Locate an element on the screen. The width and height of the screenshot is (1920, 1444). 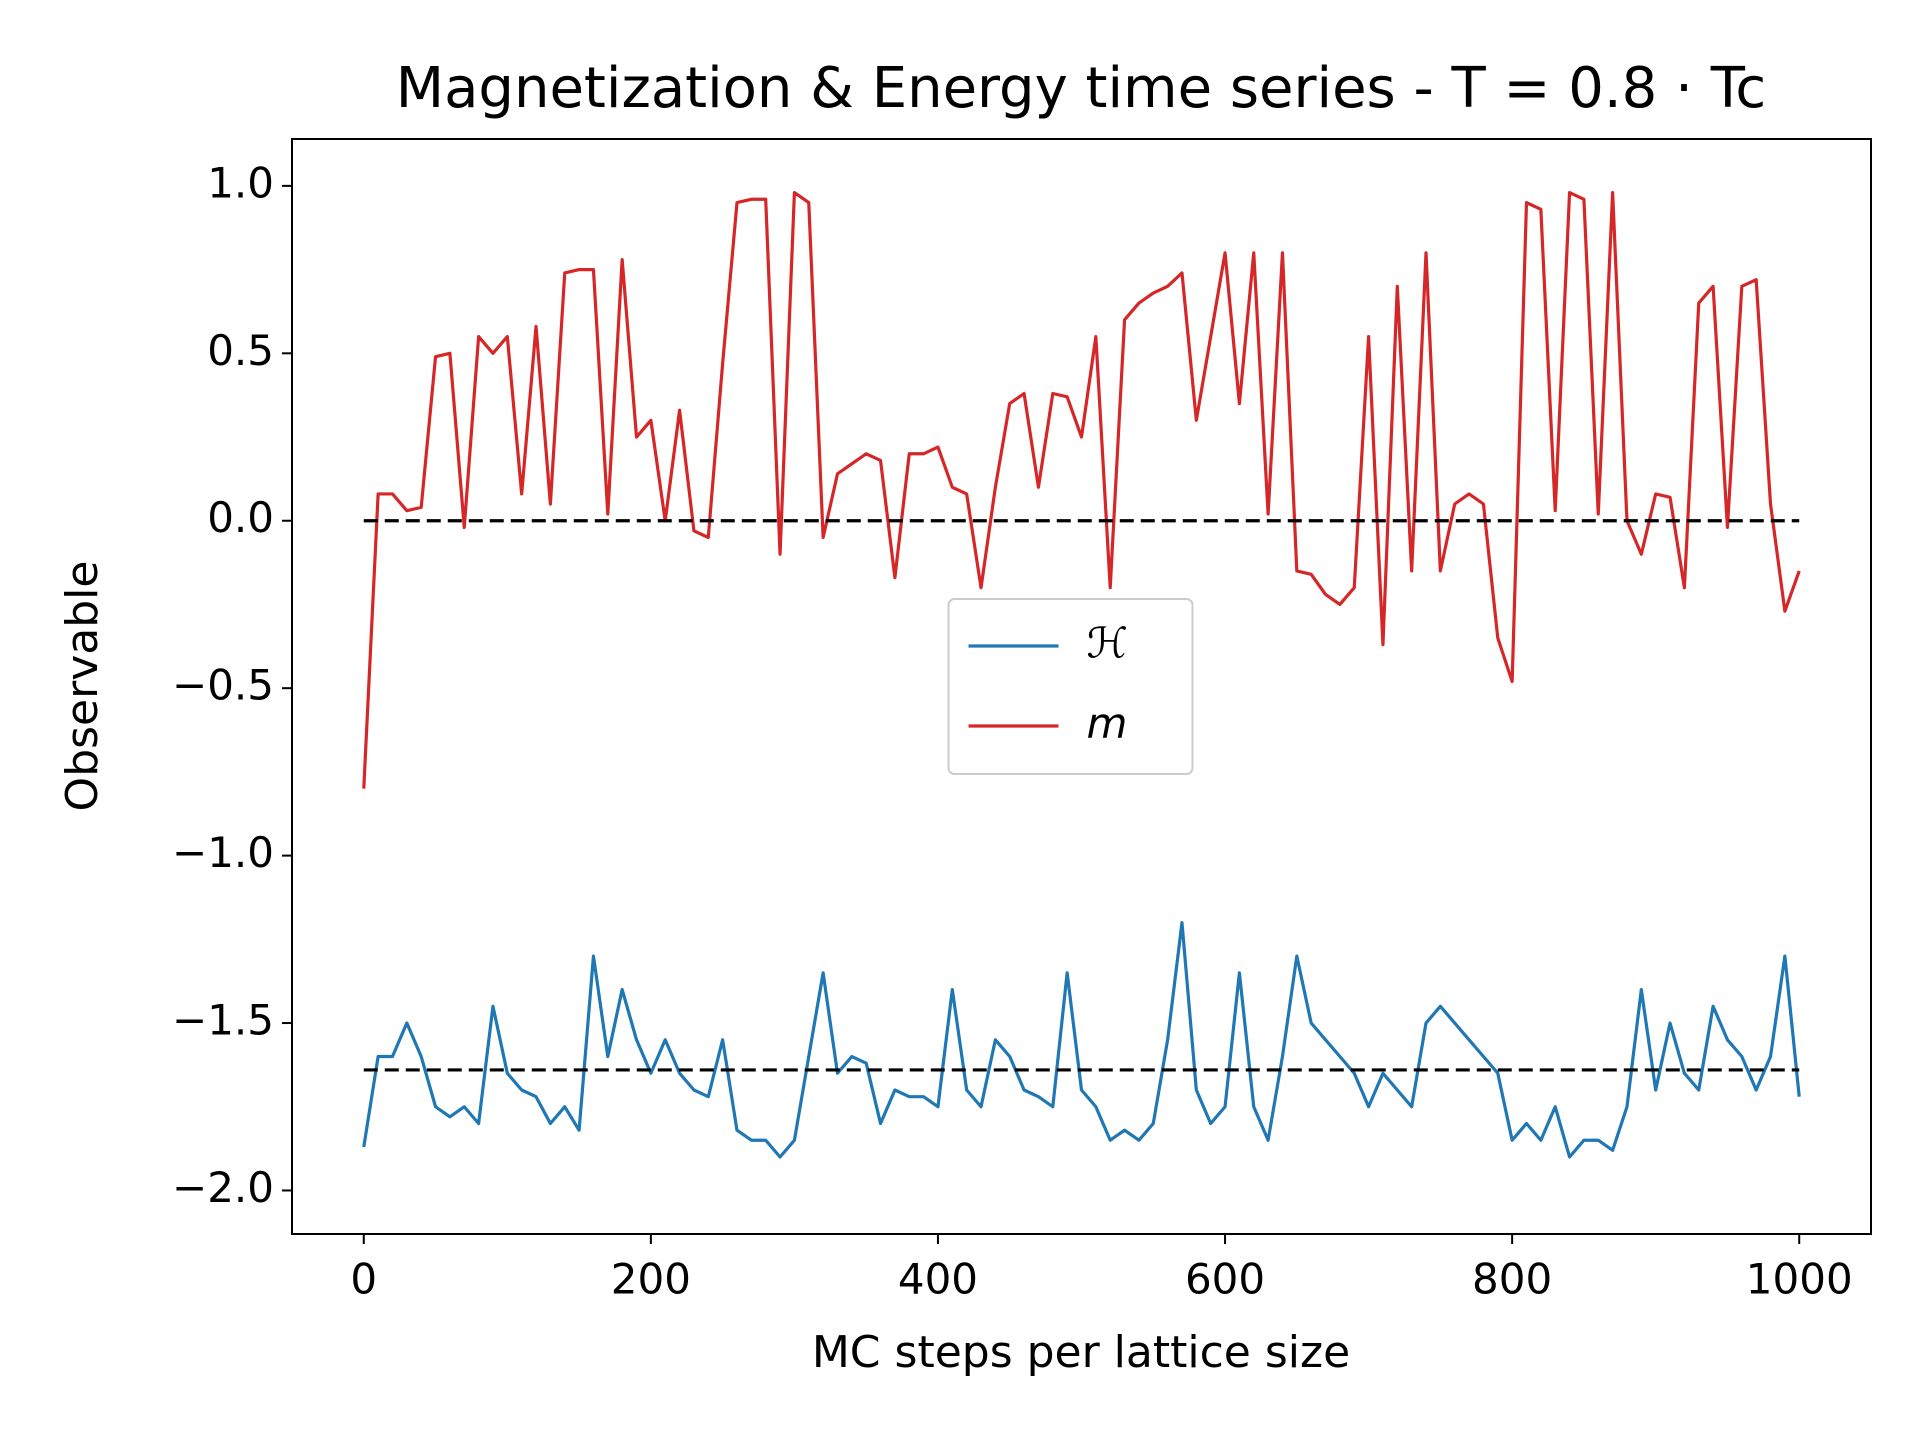
y-tick-label: 0.5 is located at coordinates (240, 350).